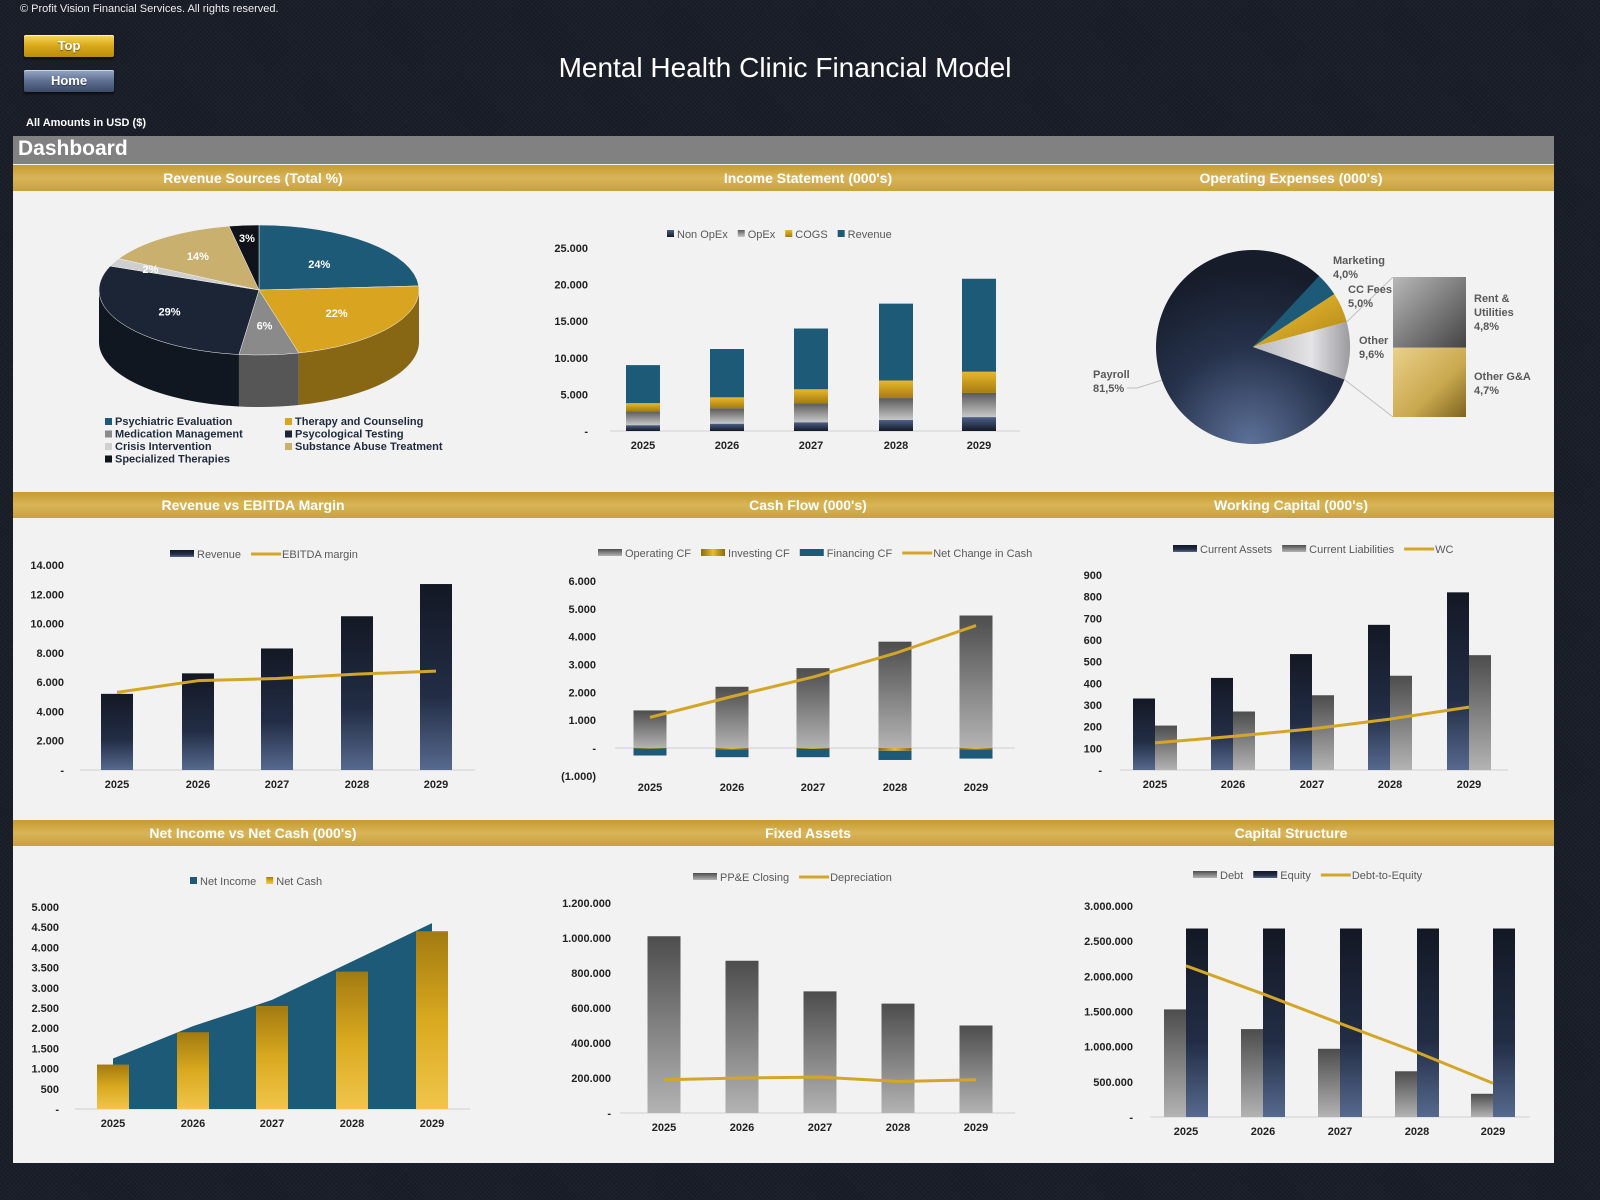  Describe the element at coordinates (1111, 375) in the screenshot. I see `slice-label: Payroll` at that location.